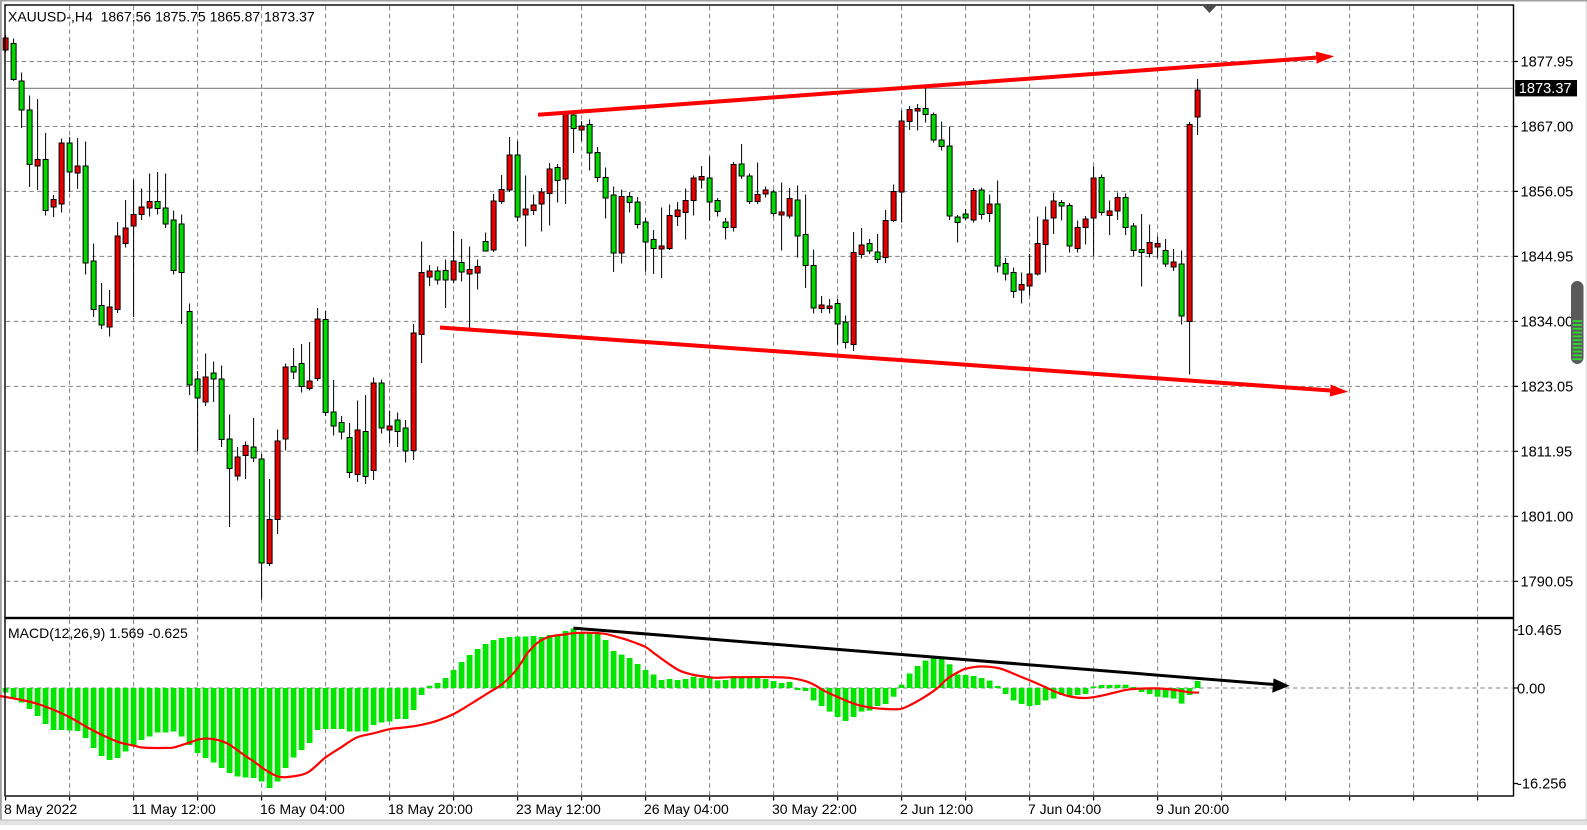 Image resolution: width=1587 pixels, height=830 pixels. What do you see at coordinates (686, 809) in the screenshot?
I see `svg-text: 26 May 04:00` at bounding box center [686, 809].